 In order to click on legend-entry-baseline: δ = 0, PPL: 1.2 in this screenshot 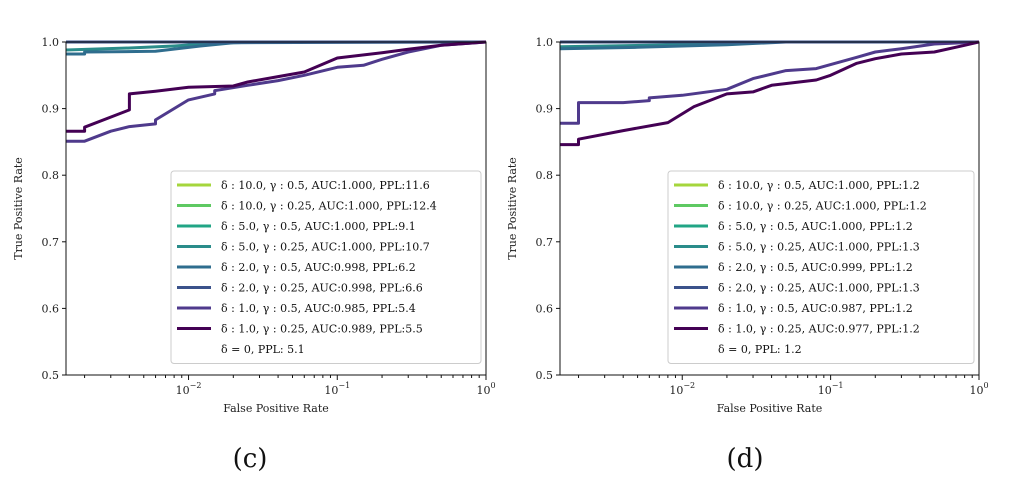, I will do `click(760, 349)`.